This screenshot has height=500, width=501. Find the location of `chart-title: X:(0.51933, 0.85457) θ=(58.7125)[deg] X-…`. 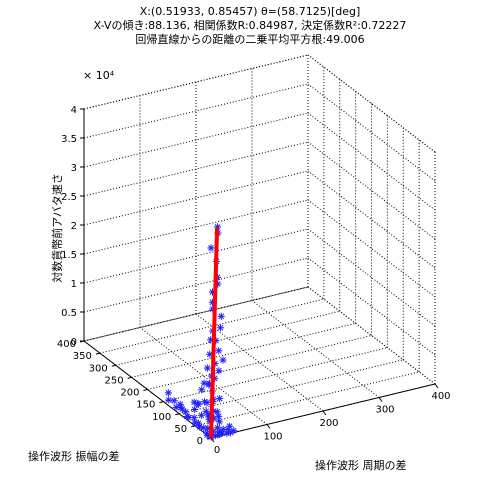

chart-title: X:(0.51933, 0.85457) θ=(58.7125)[deg] X-… is located at coordinates (250, 25).